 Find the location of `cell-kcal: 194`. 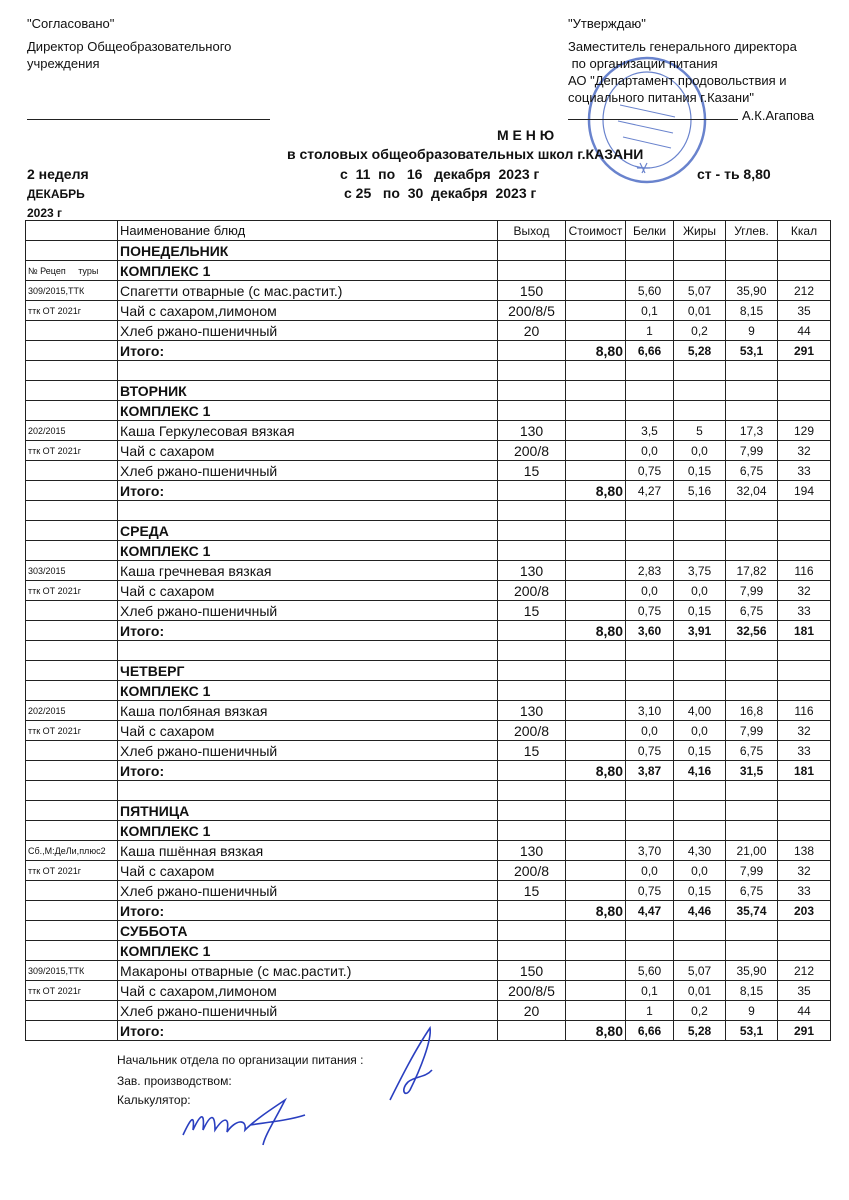

cell-kcal: 194 is located at coordinates (804, 490).